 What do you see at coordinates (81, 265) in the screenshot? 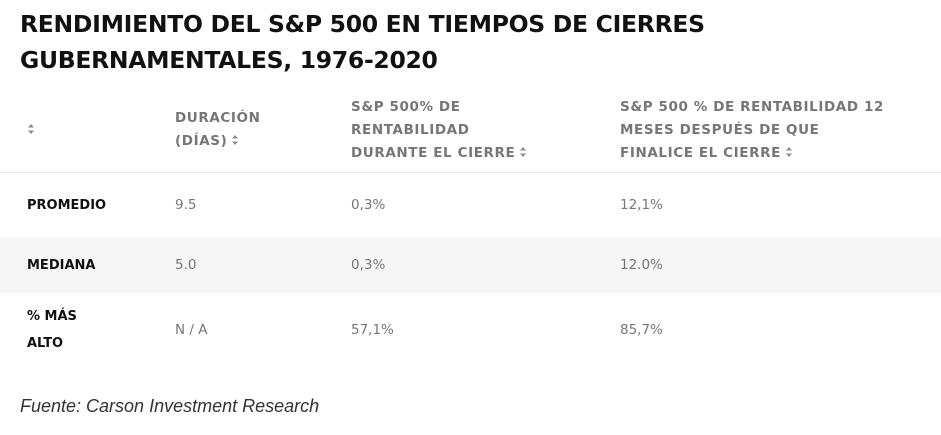
I see `row-label: MEDIANA` at bounding box center [81, 265].